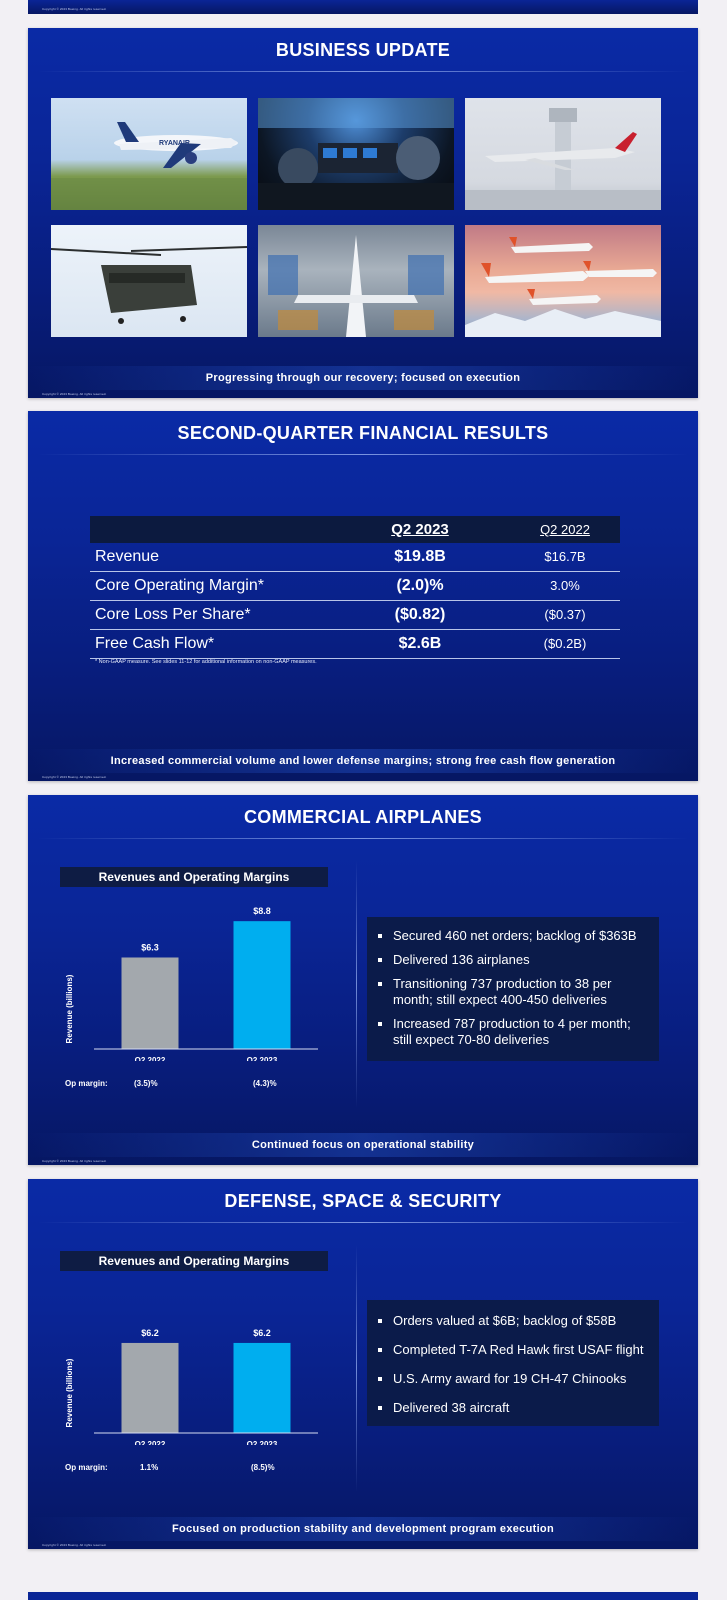 The image size is (727, 1600). What do you see at coordinates (191, 1386) in the screenshot?
I see `revenue-bar-chart: Revenue (billions) $6.2 Q2 2022 $6.2 Q2 2023` at bounding box center [191, 1386].